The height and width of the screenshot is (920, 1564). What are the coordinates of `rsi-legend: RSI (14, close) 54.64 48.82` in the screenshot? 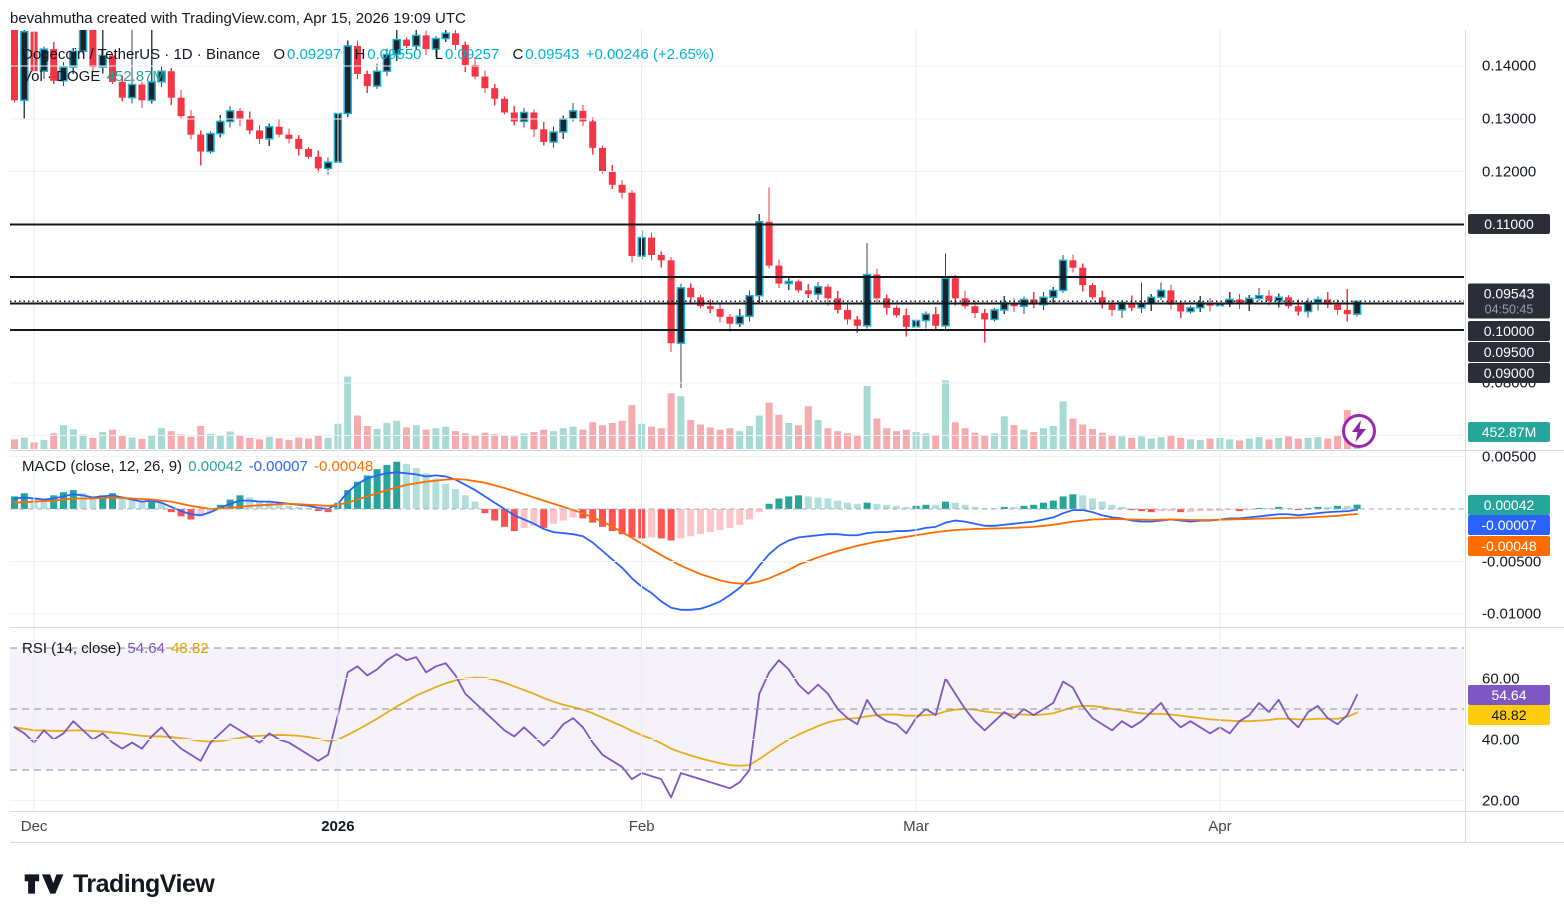 It's located at (115, 648).